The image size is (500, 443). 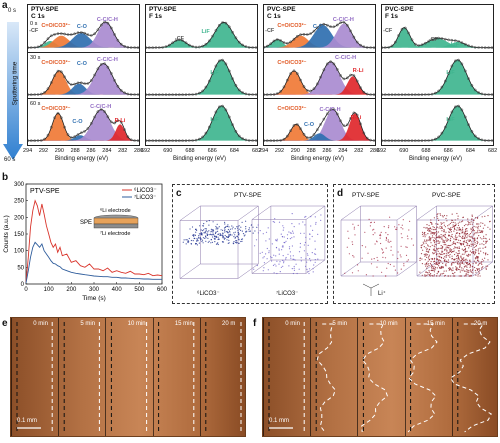 I want to click on xps-peak-label: -CF, so click(x=270, y=30).